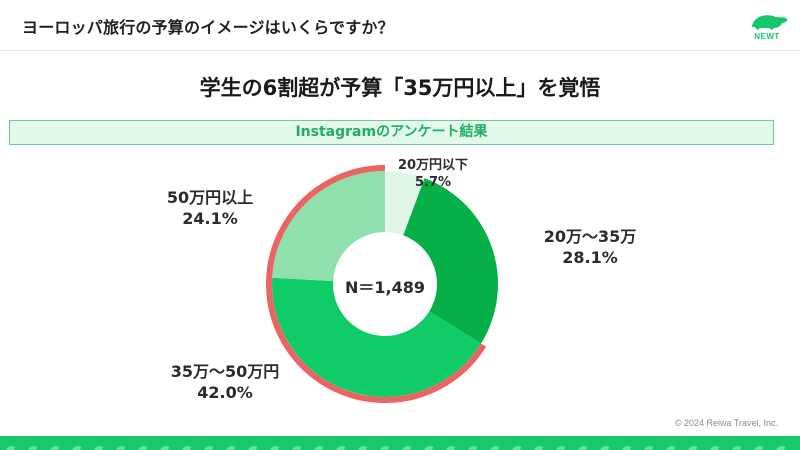 This screenshot has width=800, height=450. What do you see at coordinates (767, 36) in the screenshot?
I see `logo-text: NEWT` at bounding box center [767, 36].